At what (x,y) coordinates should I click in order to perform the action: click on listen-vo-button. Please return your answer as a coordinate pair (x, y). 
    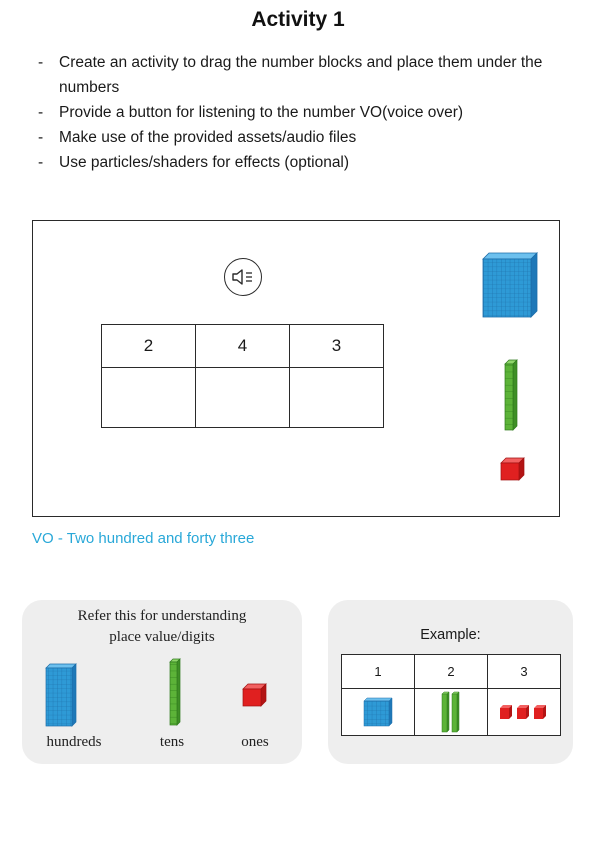
    Looking at the image, I should click on (243, 277).